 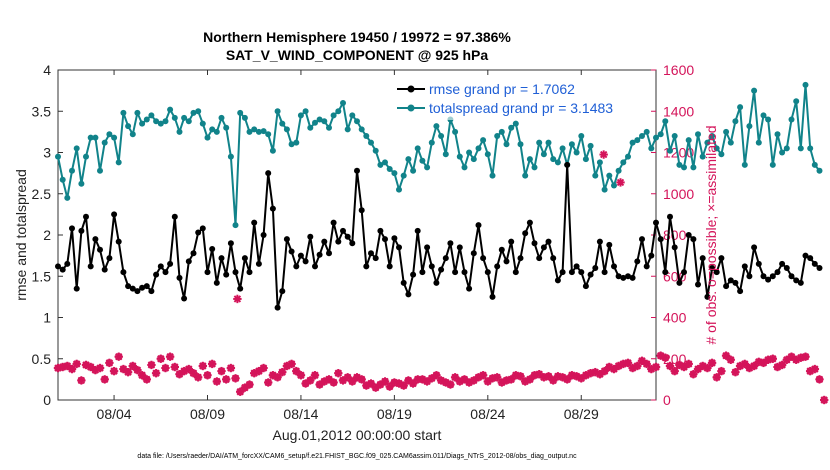 I want to click on y-right-tick-label: 1400, so click(x=678, y=111).